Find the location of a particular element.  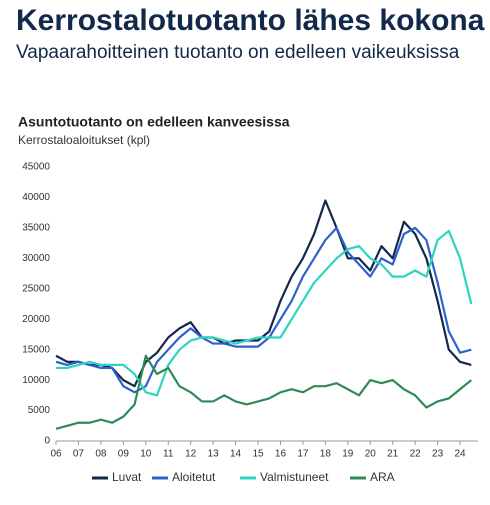

x-tick-label: 20 is located at coordinates (371, 454).